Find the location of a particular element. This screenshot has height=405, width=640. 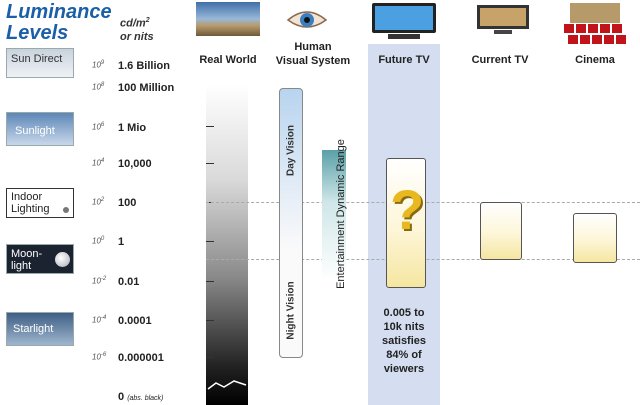

human-line-1: Human is located at coordinates (313, 47).